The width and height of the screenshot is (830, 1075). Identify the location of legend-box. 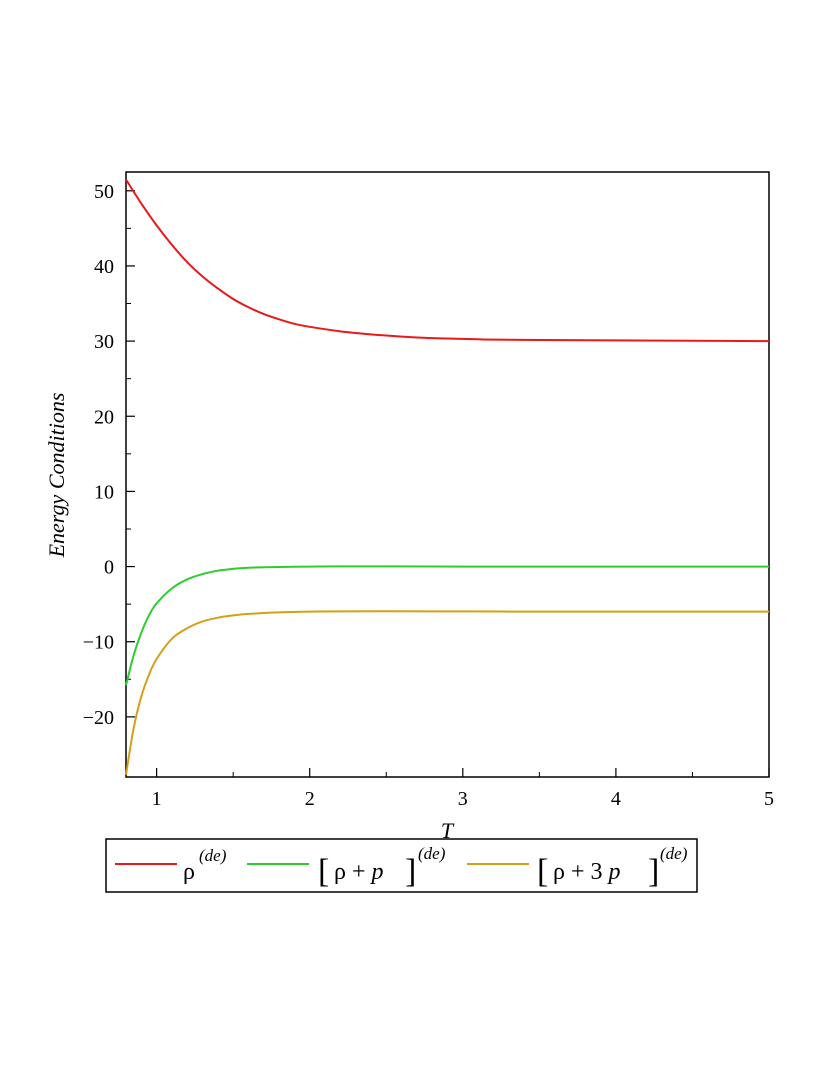
(401, 865).